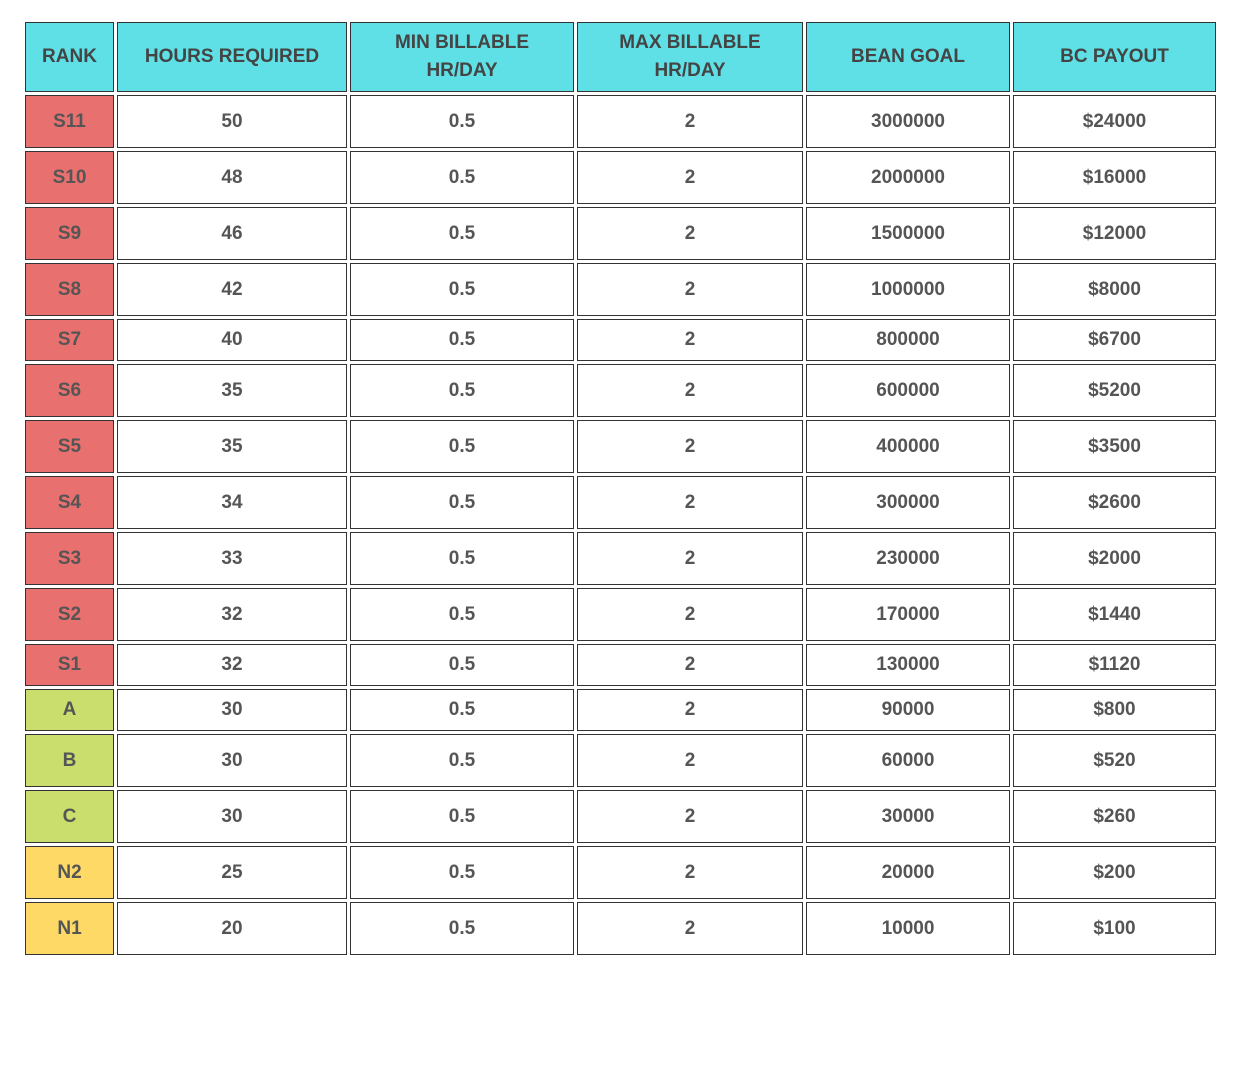 The image size is (1242, 1080). Describe the element at coordinates (69, 390) in the screenshot. I see `rank-cell: S6` at that location.